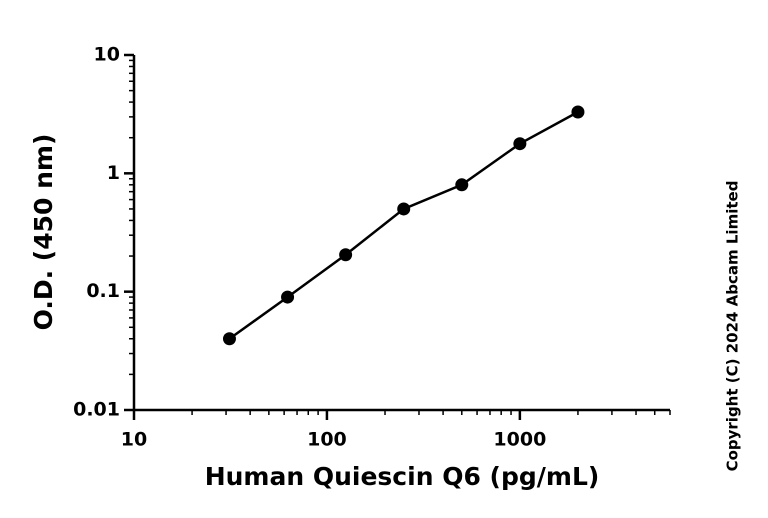  What do you see at coordinates (96, 410) in the screenshot?
I see `y-tick-label: 0.01` at bounding box center [96, 410].